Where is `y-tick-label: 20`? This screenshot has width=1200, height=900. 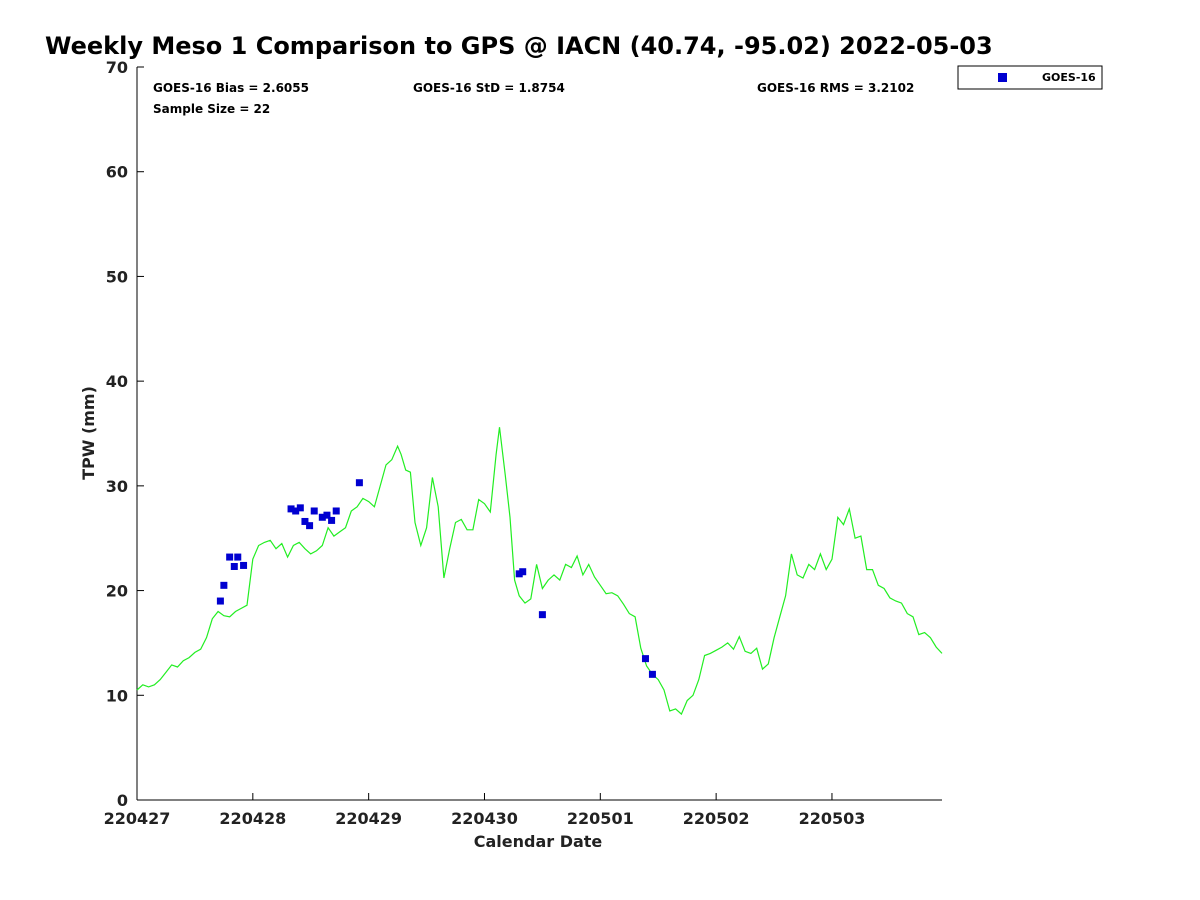 y-tick-label: 20 is located at coordinates (117, 591).